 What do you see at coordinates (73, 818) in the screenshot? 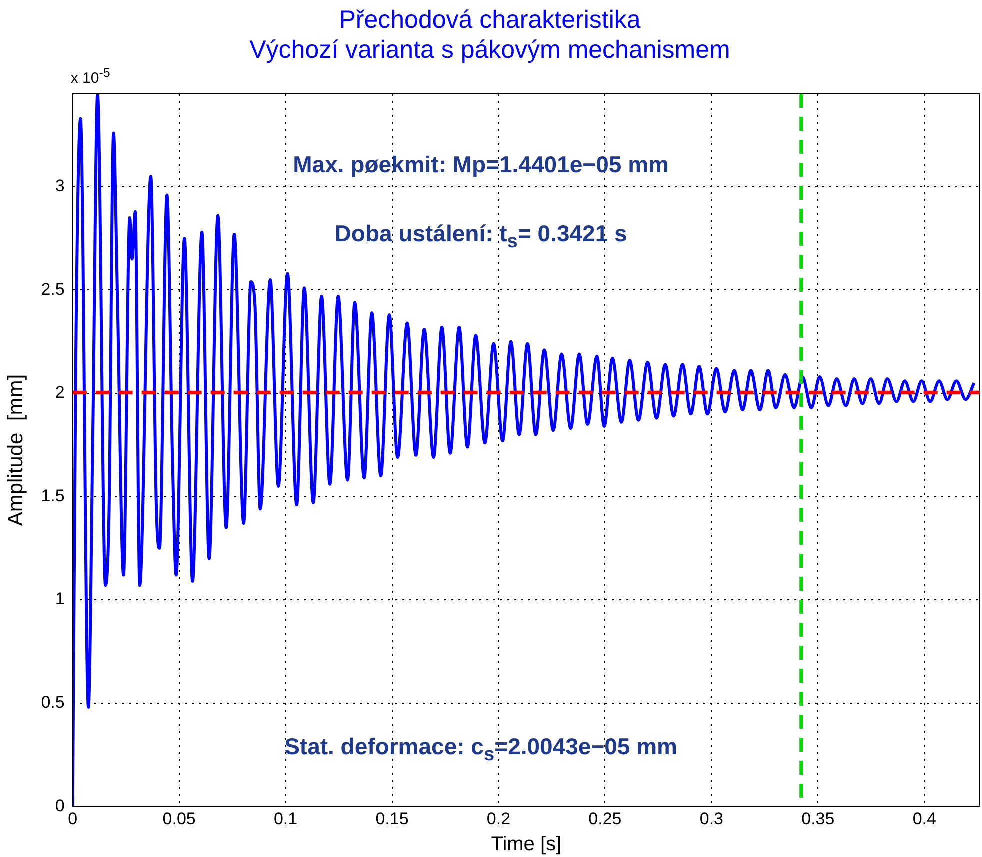
I see `x-tick-label: 0` at bounding box center [73, 818].